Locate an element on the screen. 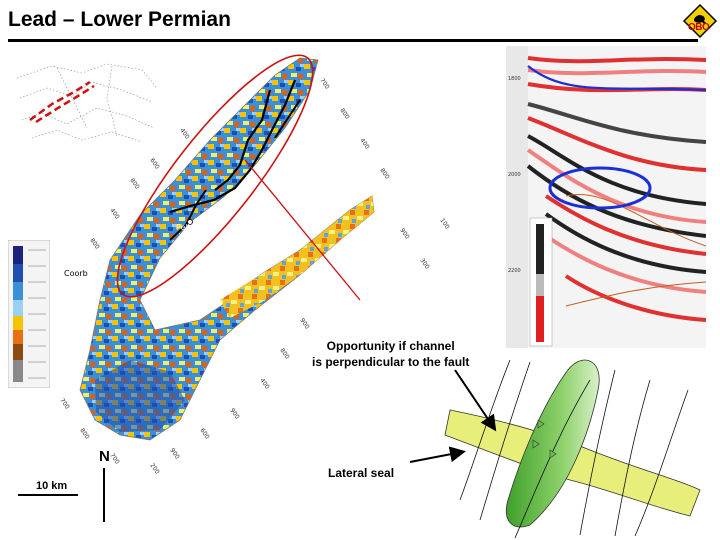 The width and height of the screenshot is (720, 540). lateral-seal-label: Lateral seal is located at coordinates (361, 473).